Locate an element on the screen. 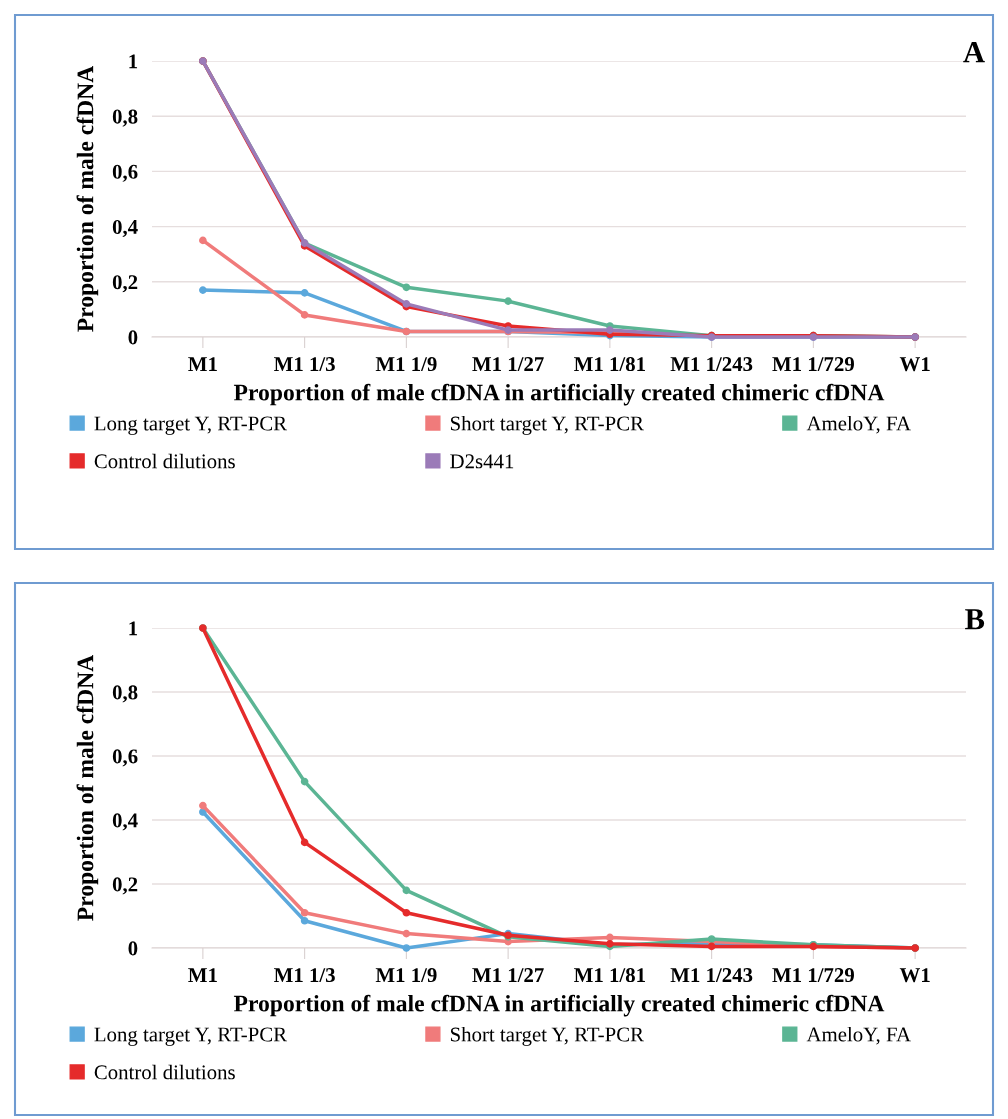 The width and height of the screenshot is (1008, 1119). annotation: B is located at coordinates (975, 619).